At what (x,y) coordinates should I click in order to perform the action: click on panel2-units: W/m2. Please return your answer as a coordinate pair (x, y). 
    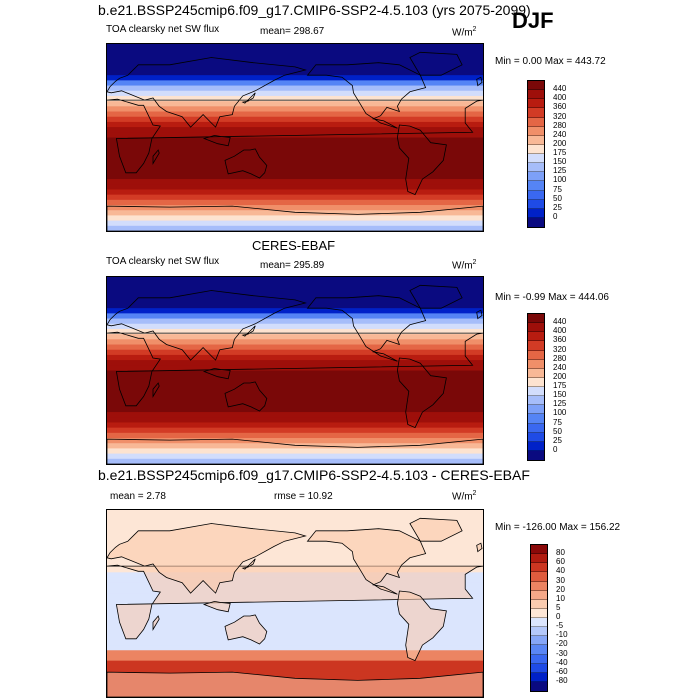
    Looking at the image, I should click on (464, 265).